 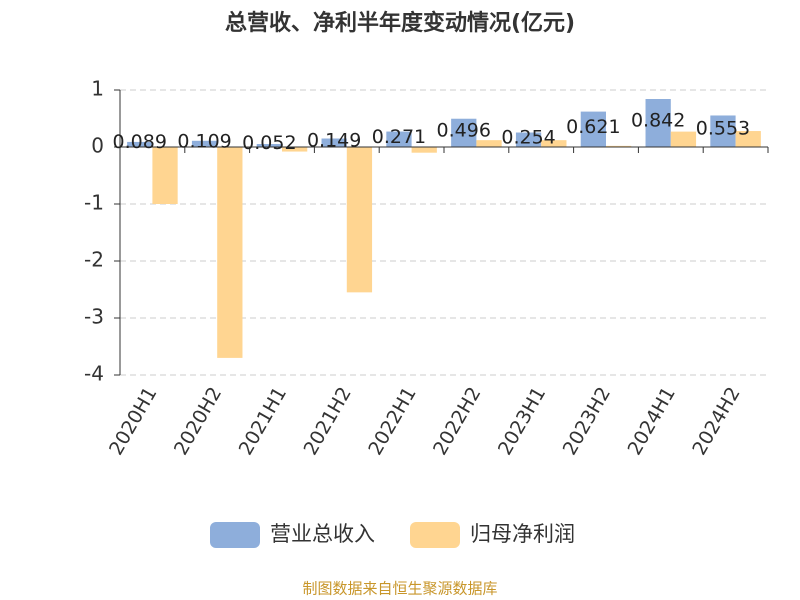 What do you see at coordinates (457, 421) in the screenshot?
I see `x-tick-label: 2022H2` at bounding box center [457, 421].